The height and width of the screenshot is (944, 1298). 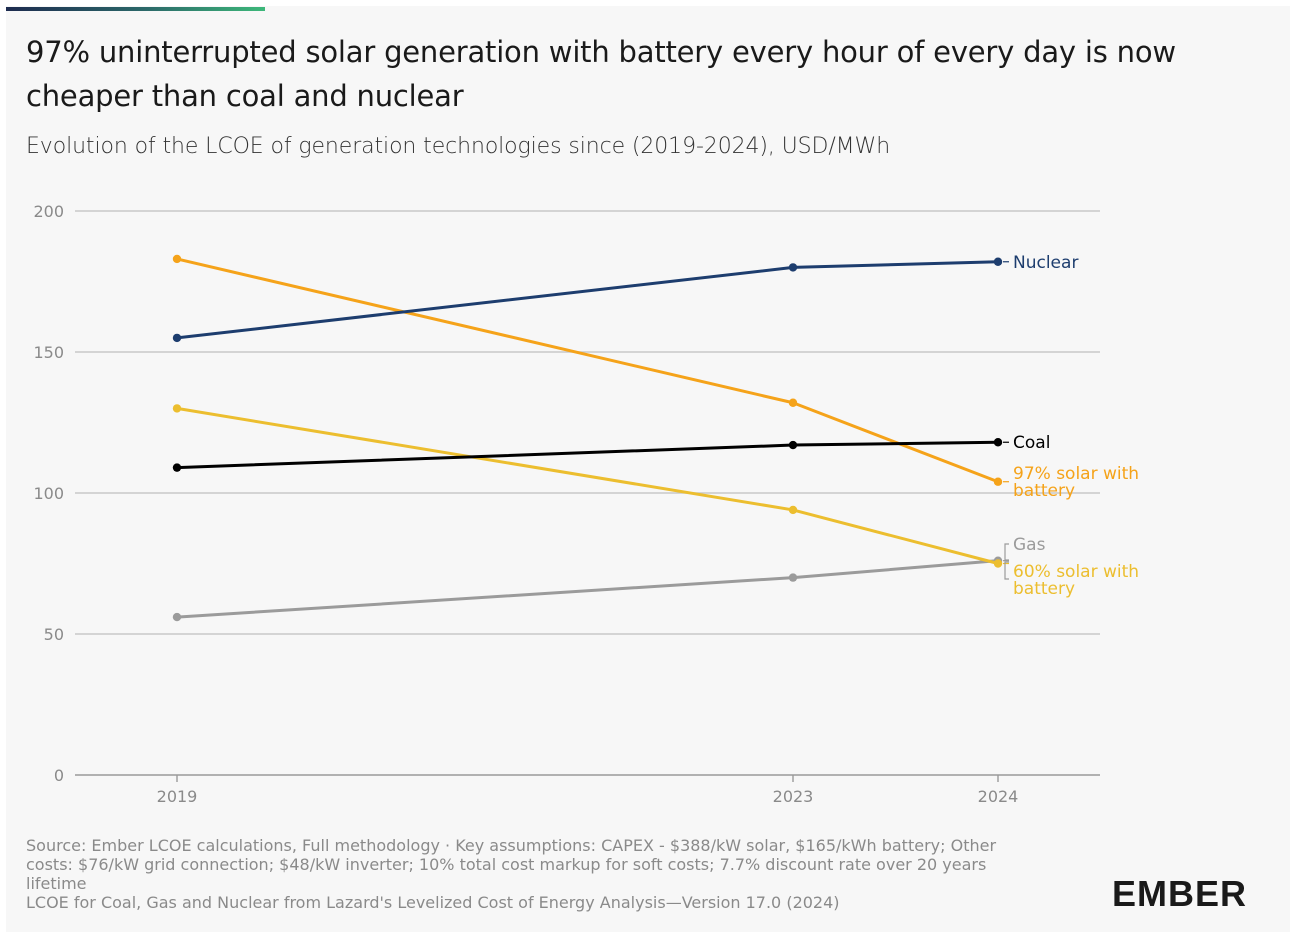 What do you see at coordinates (48, 493) in the screenshot?
I see `y-tick-label: 100` at bounding box center [48, 493].